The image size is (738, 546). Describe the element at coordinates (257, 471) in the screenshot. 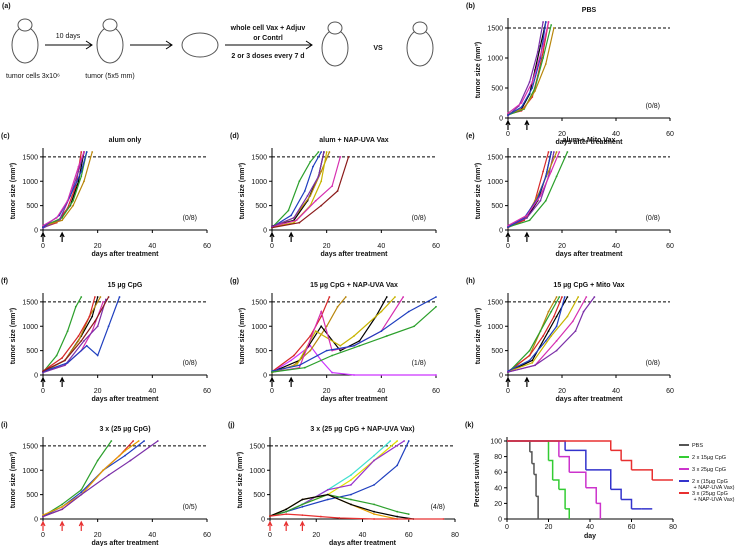

I see `y-tick-label: 1000` at that location.